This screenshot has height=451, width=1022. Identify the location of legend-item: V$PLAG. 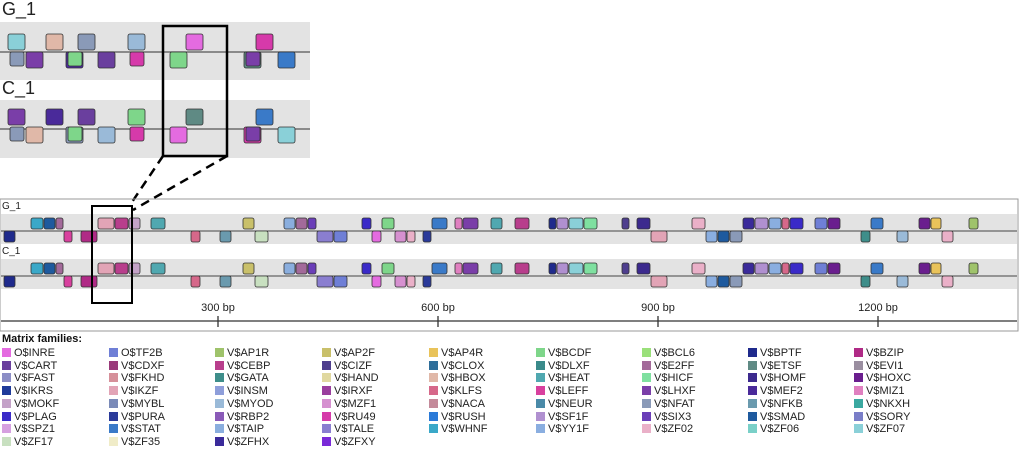
(29, 417).